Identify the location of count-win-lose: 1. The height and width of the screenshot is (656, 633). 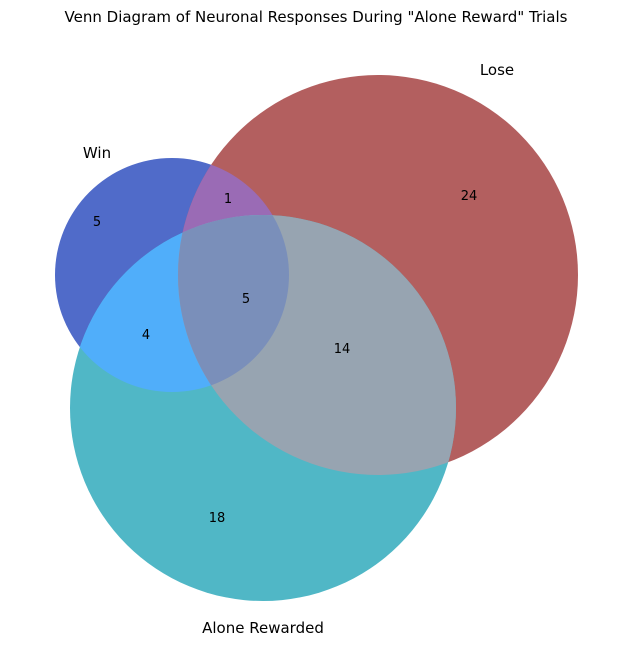
(228, 199).